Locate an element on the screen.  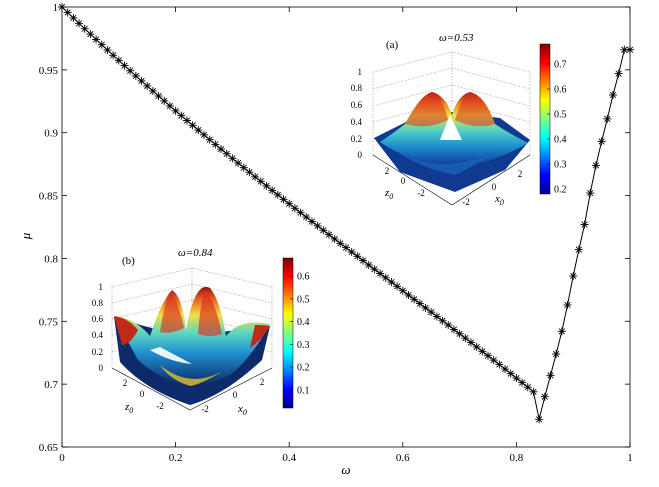
svg-text: 0.6 is located at coordinates (98, 319).